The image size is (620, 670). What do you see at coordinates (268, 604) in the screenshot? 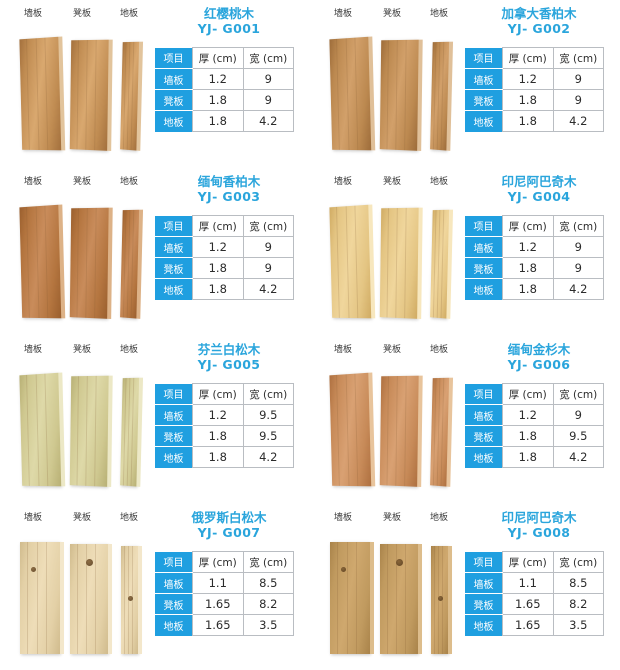
I see `cell-width: 8.2` at bounding box center [268, 604].